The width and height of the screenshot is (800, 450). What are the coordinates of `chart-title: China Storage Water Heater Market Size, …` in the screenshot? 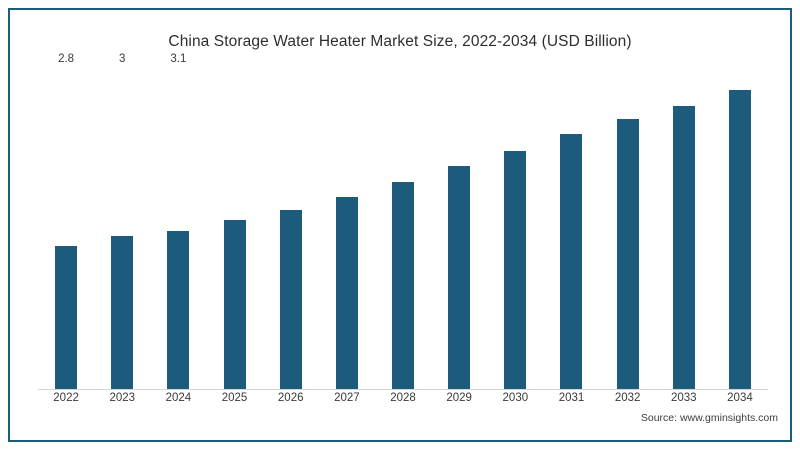 It's located at (400, 41).